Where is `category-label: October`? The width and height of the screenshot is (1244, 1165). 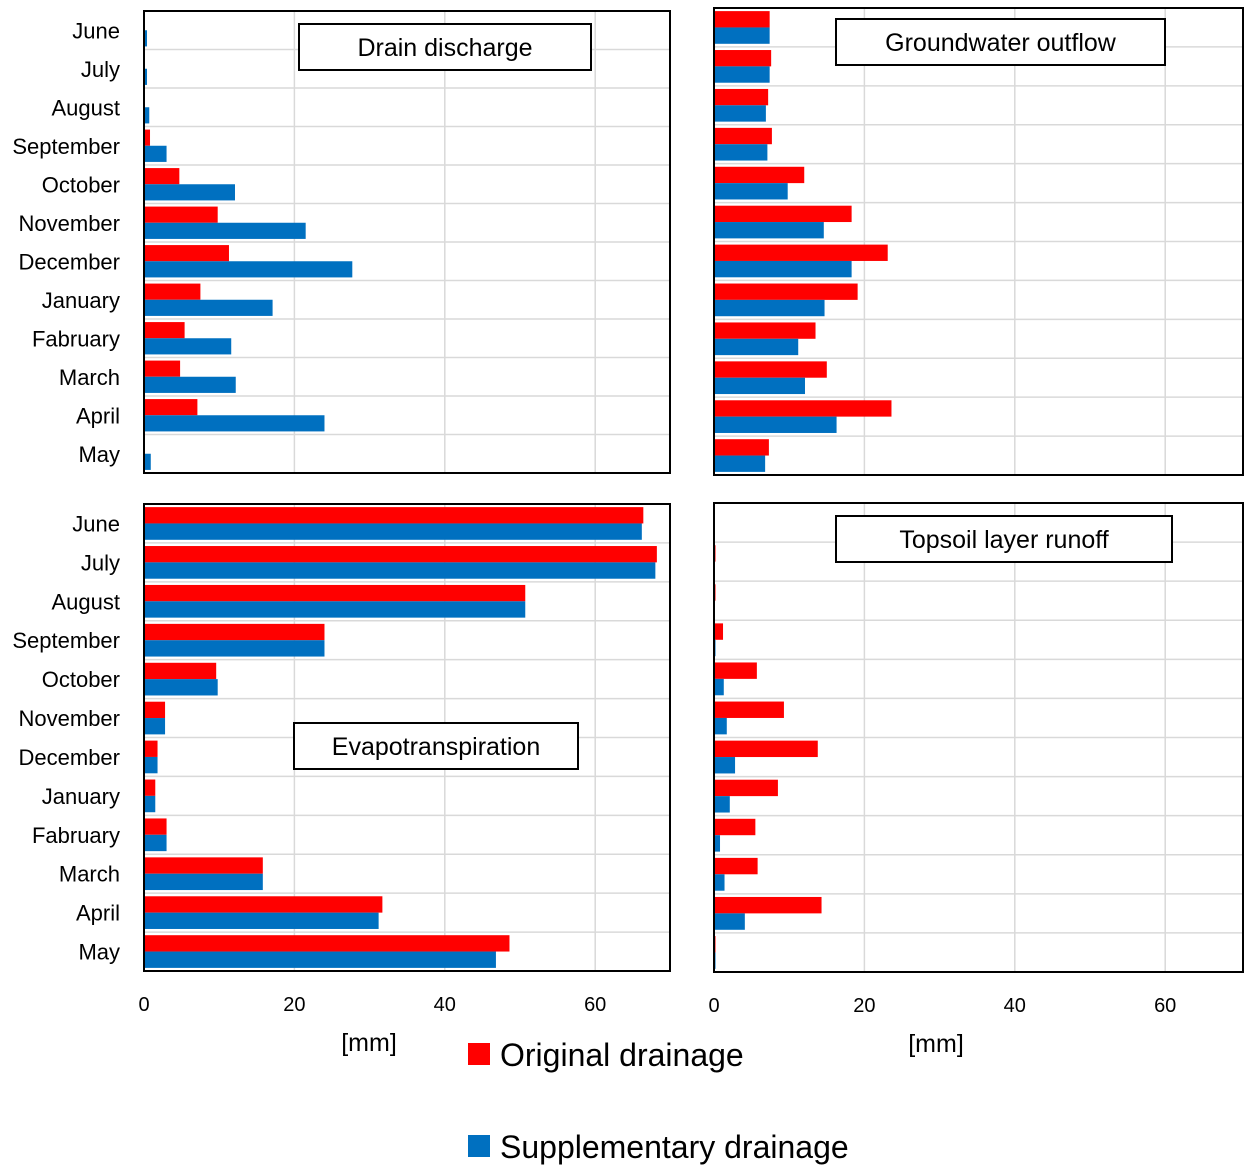
category-label: October is located at coordinates (81, 679).